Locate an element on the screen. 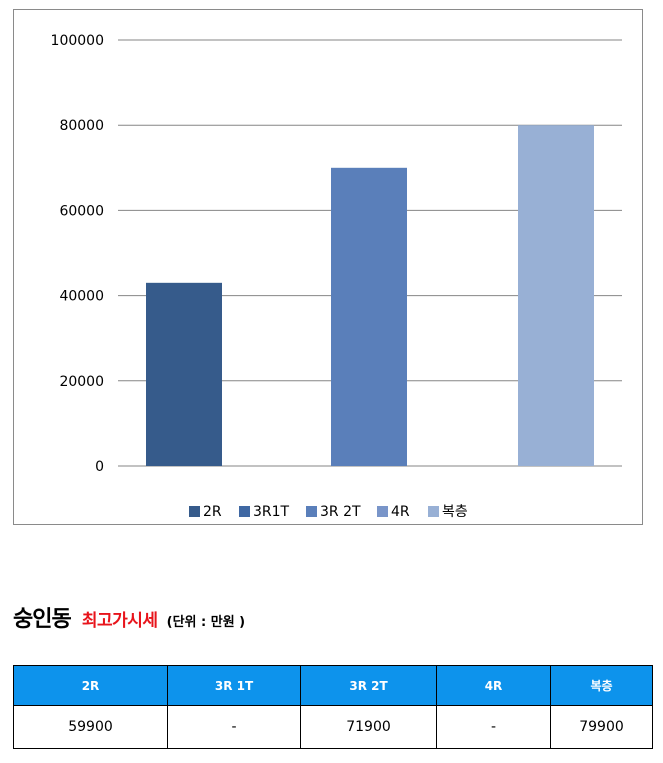 This screenshot has height=763, width=663. legend-item: 2R is located at coordinates (205, 512).